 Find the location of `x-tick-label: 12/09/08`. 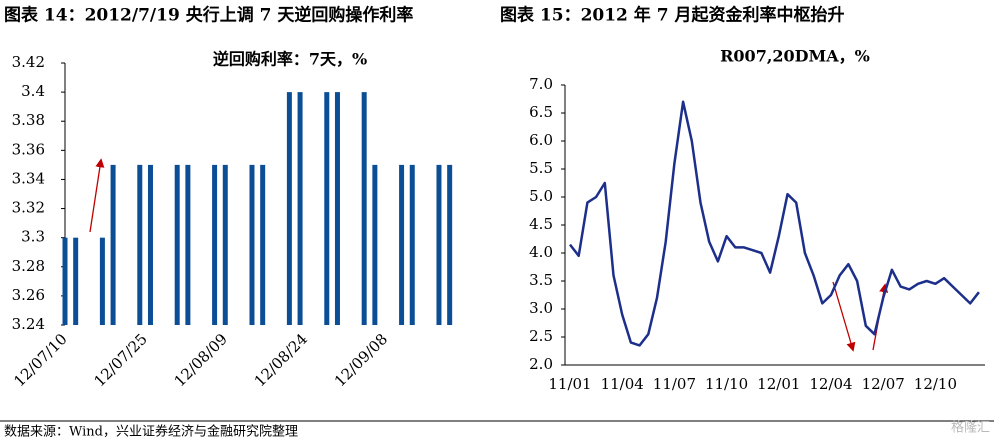

x-tick-label: 12/09/08 is located at coordinates (361, 360).